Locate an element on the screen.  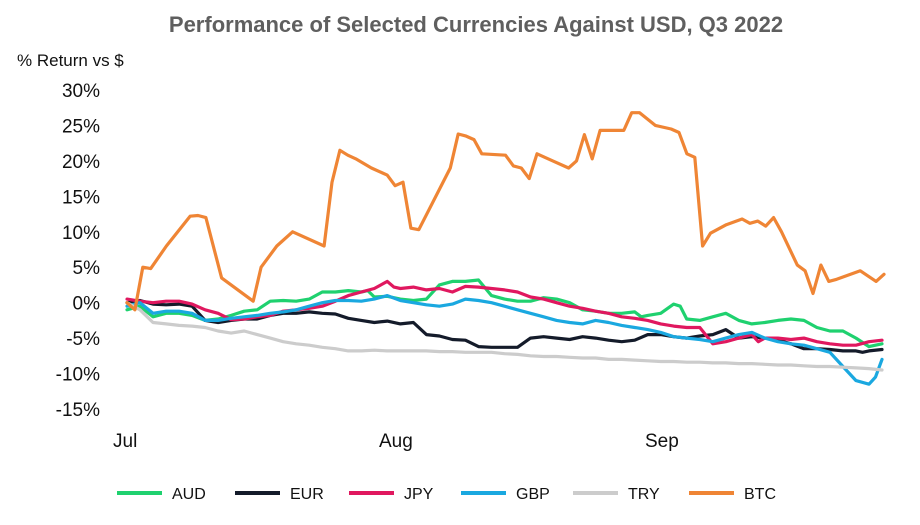
x-tick-label: Sep is located at coordinates (662, 441).